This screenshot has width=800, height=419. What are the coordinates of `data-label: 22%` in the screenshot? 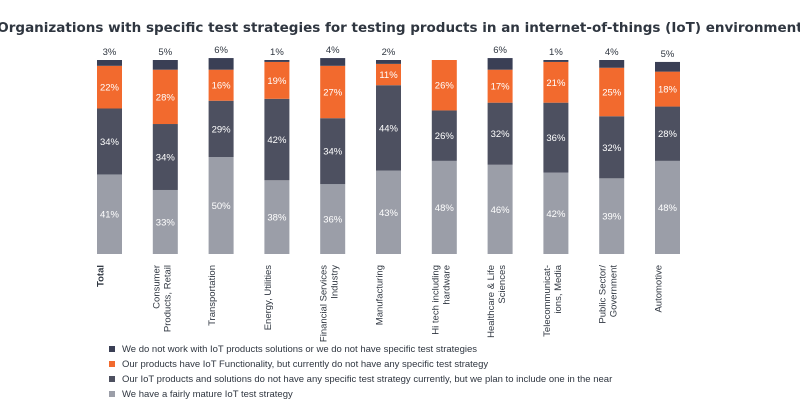 It's located at (110, 88).